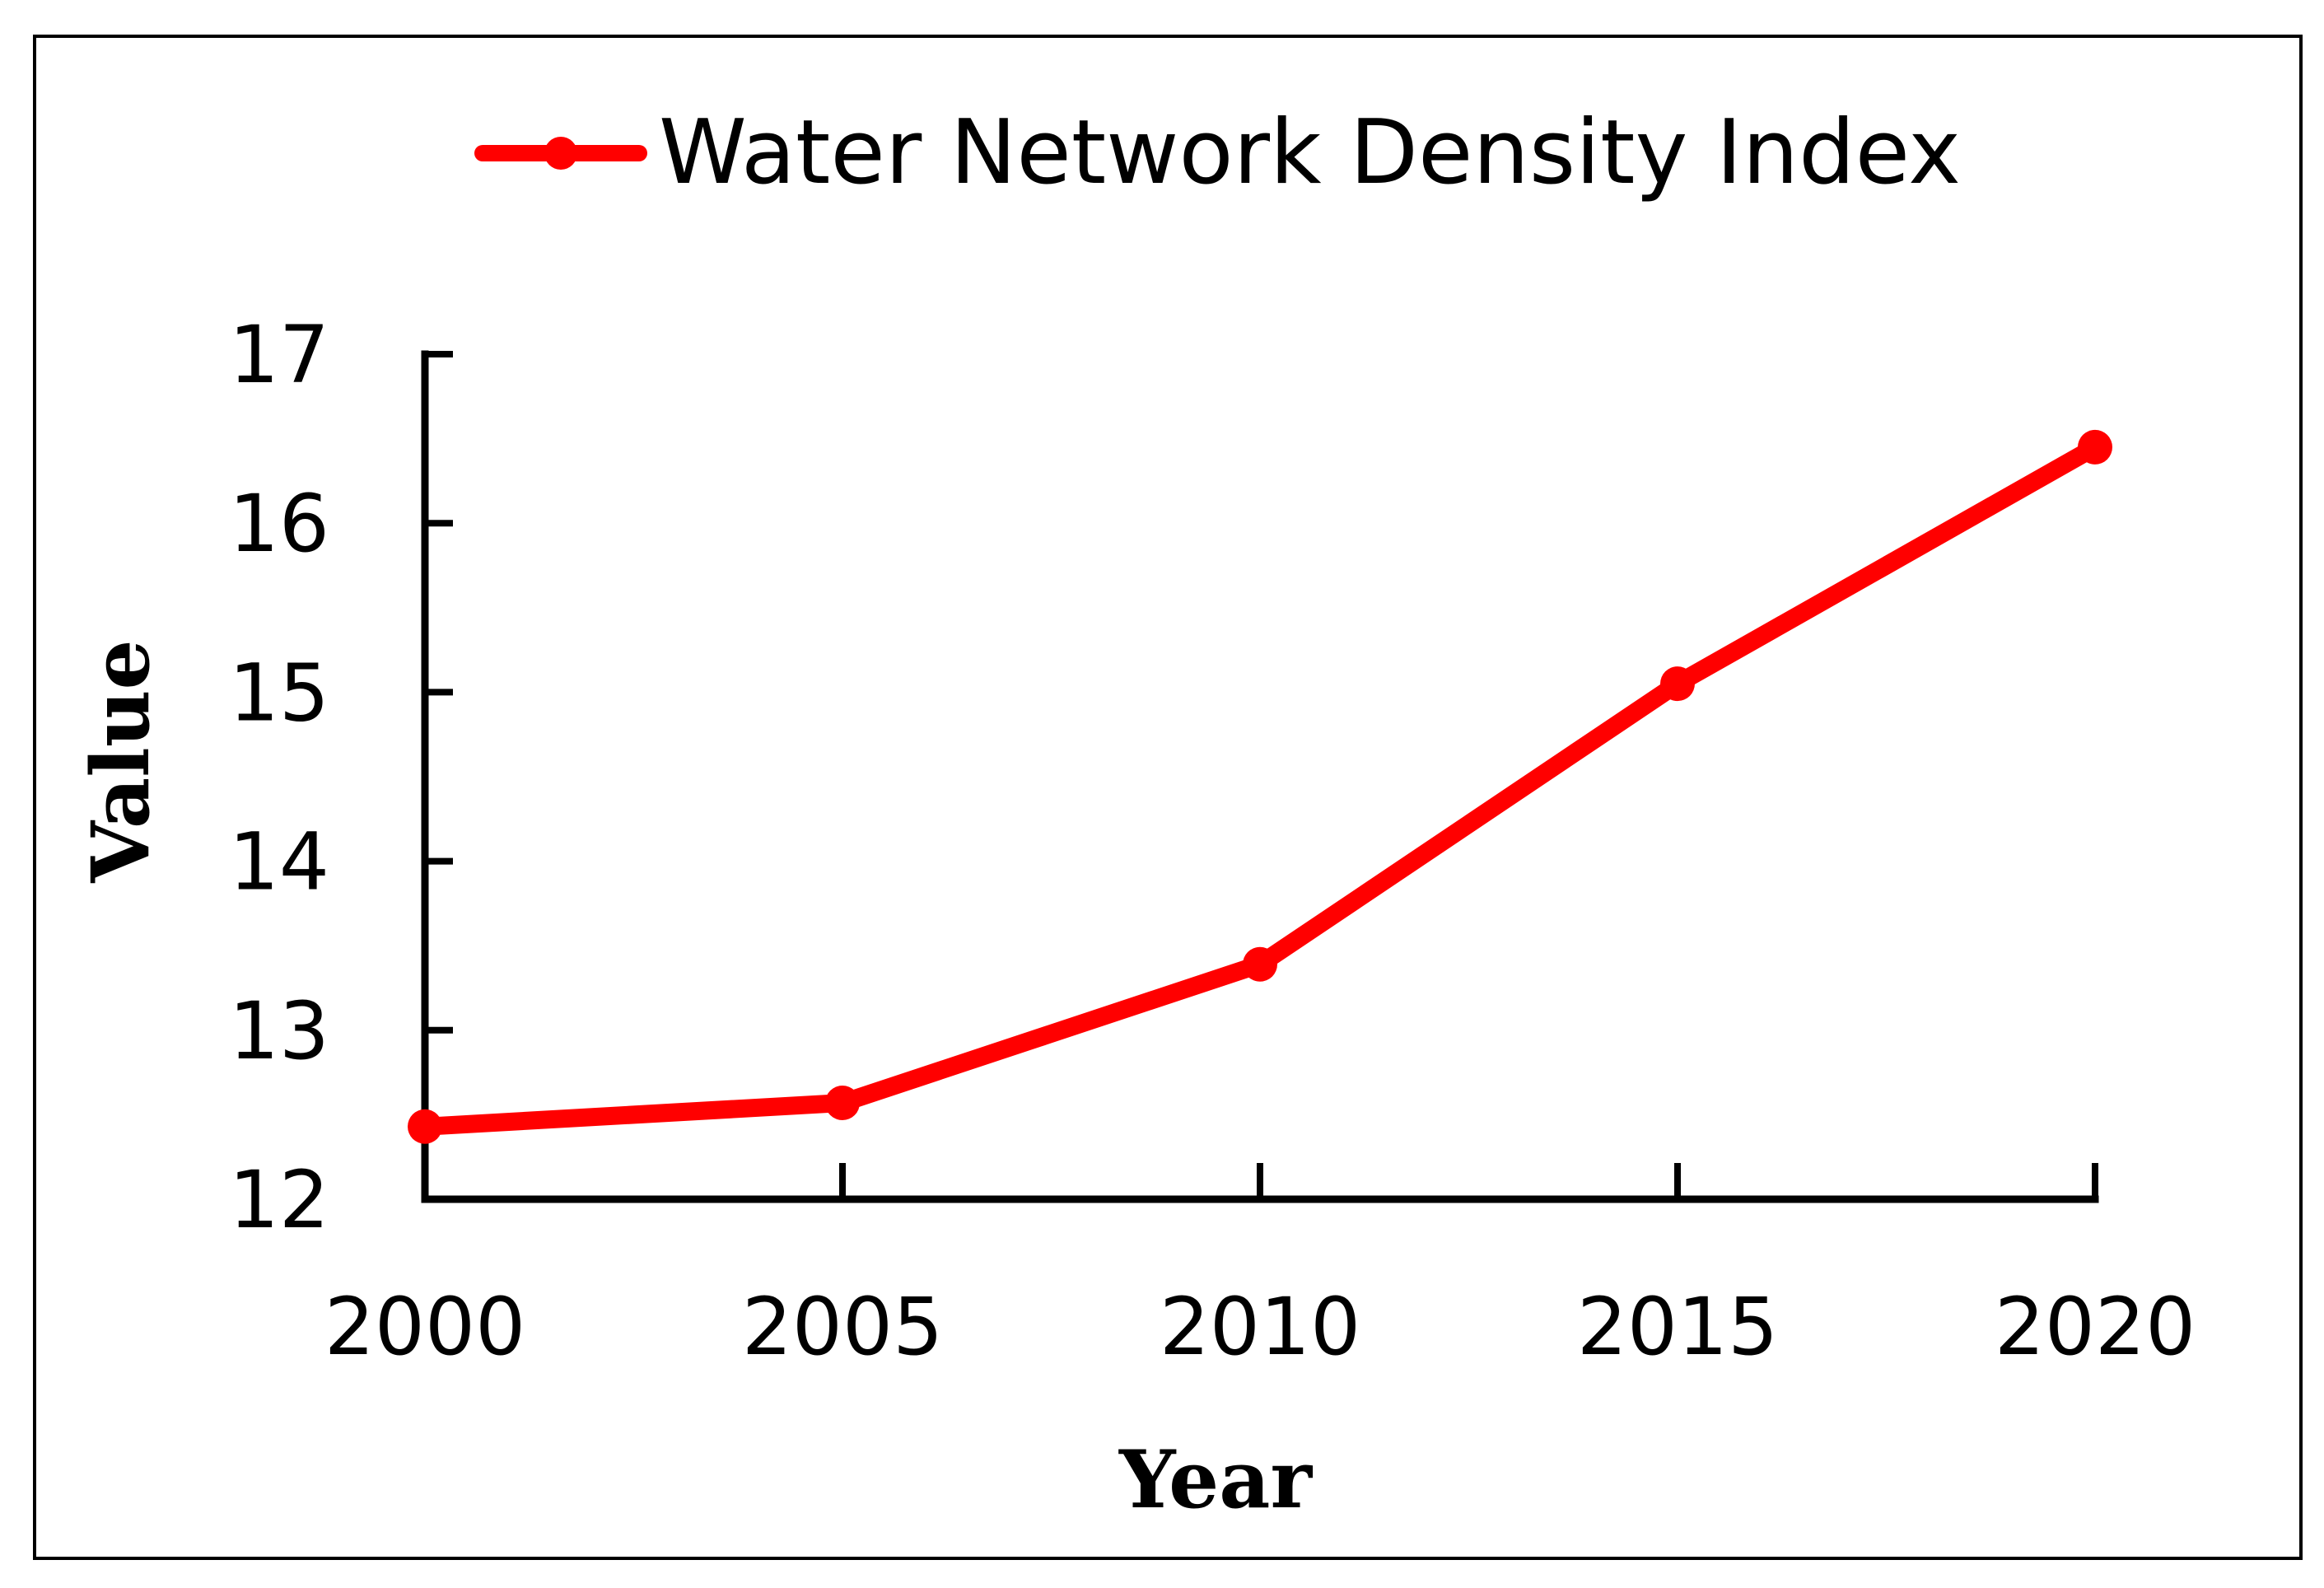 The image size is (2324, 1588). Describe the element at coordinates (279, 693) in the screenshot. I see `y-tick-label: 15` at that location.